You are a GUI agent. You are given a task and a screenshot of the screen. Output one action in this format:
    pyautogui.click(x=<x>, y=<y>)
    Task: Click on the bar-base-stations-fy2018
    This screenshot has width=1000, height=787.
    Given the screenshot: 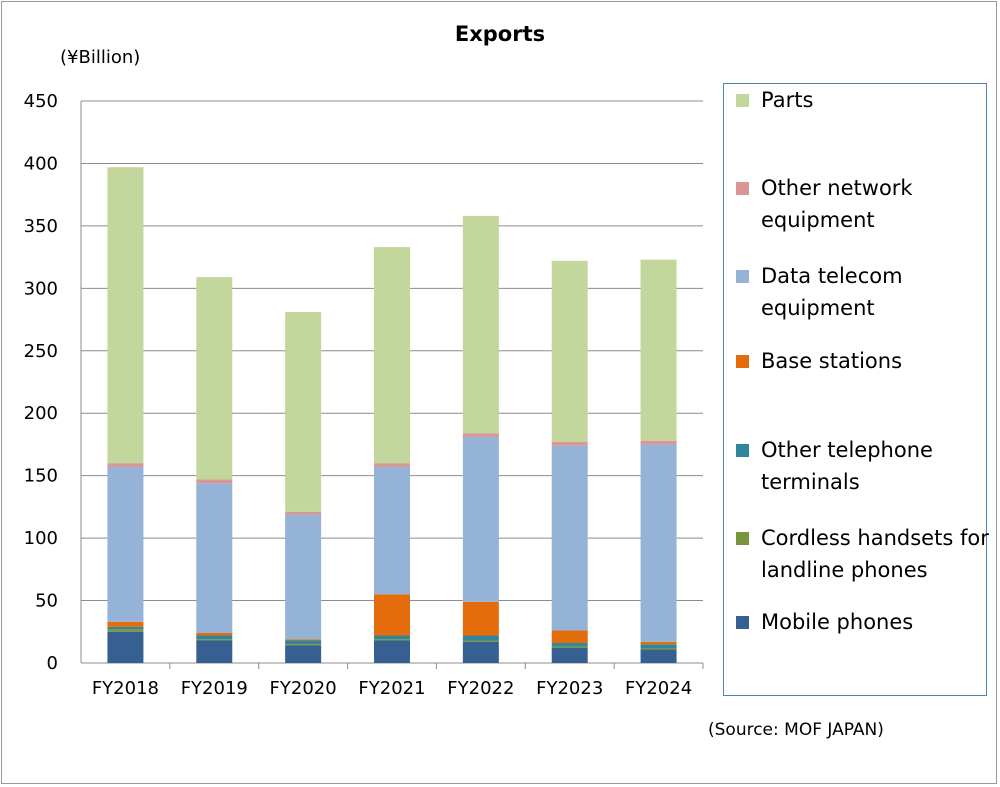 What is the action you would take?
    pyautogui.click(x=125, y=624)
    